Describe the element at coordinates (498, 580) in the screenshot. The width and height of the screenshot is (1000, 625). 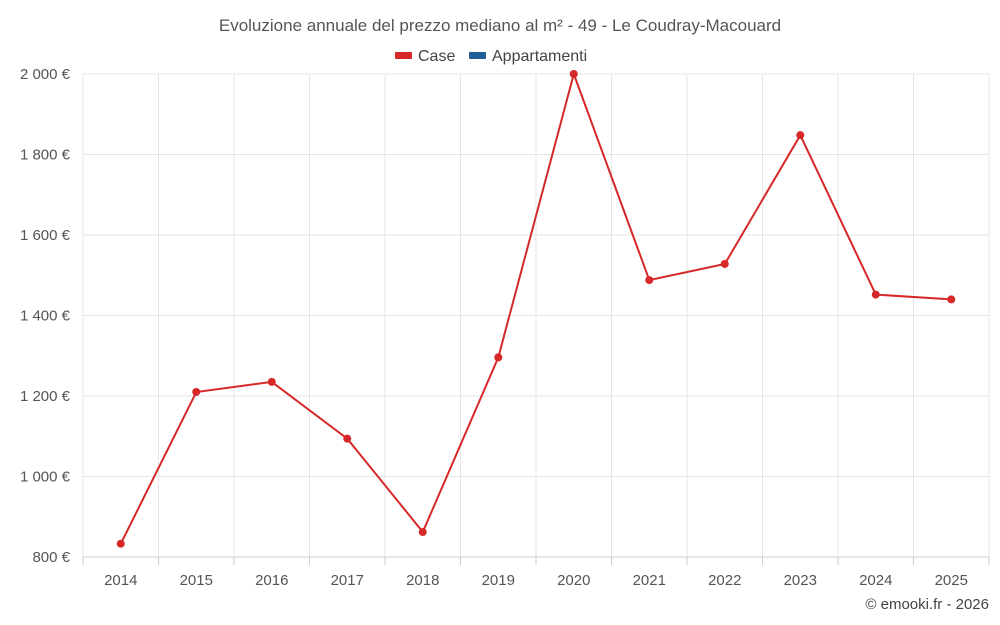
I see `x-tick-label: 2019` at that location.